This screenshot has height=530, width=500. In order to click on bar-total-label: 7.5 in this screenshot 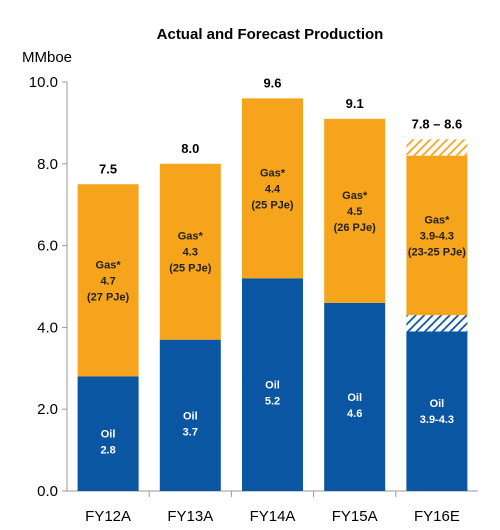, I will do `click(108, 168)`.